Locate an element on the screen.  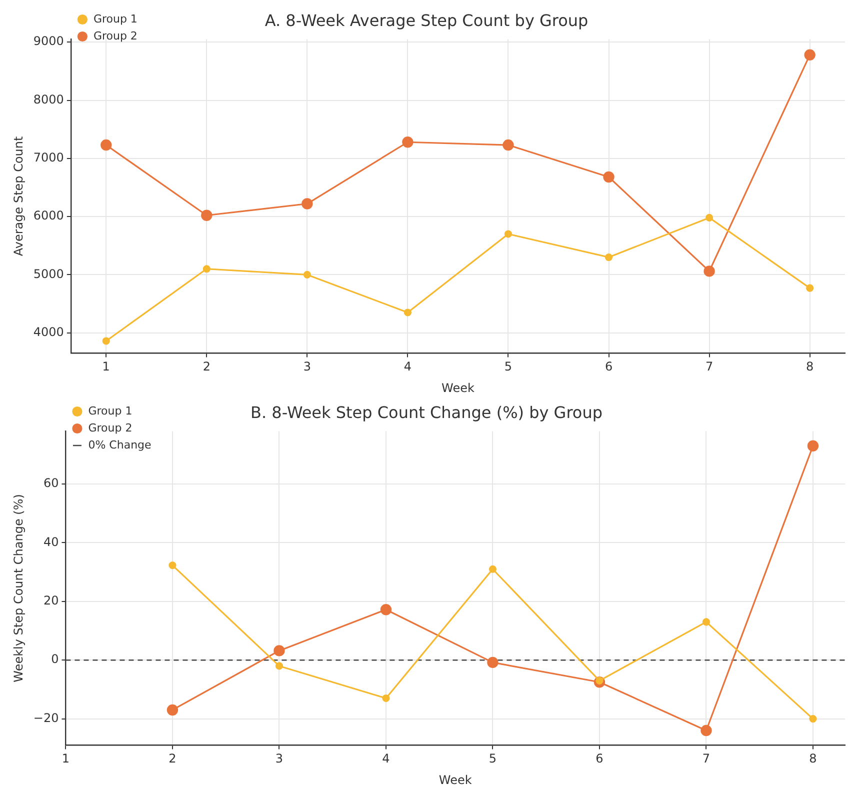
y-tick-label: 6000 is located at coordinates (48, 215).